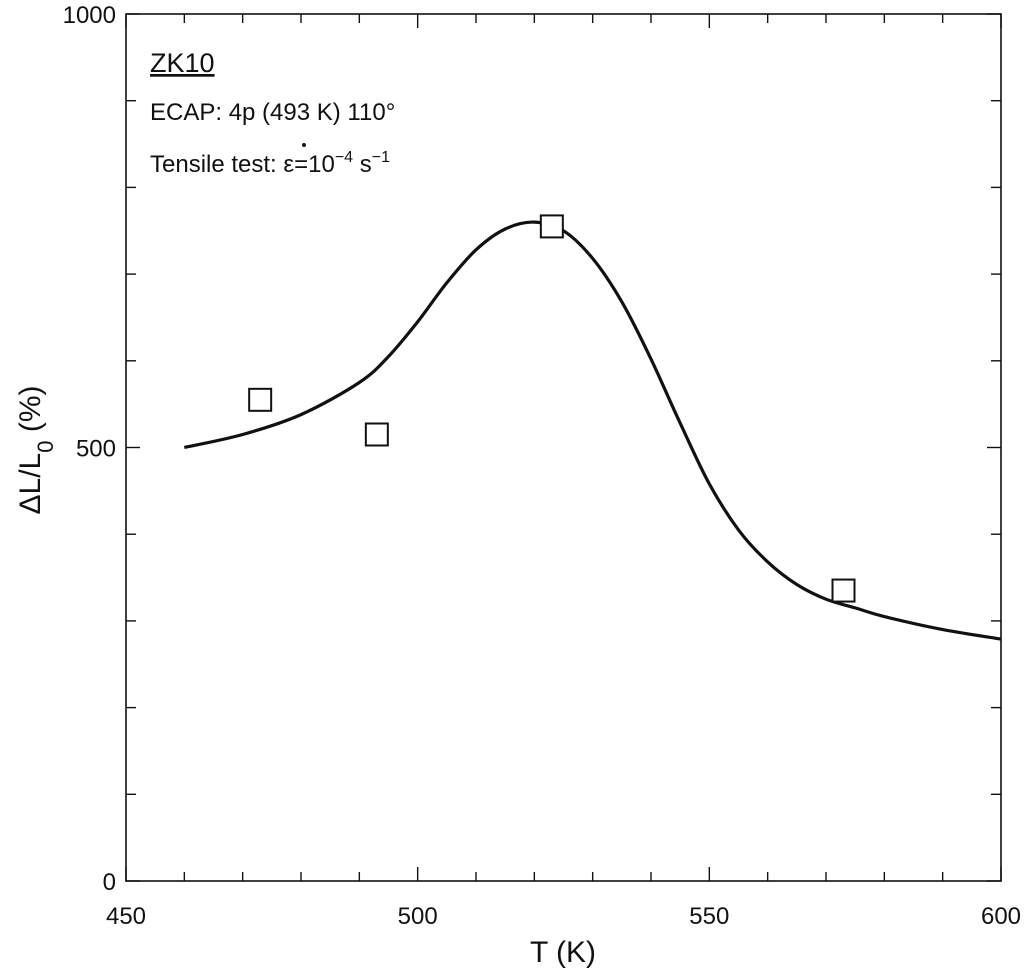  Describe the element at coordinates (36, 450) in the screenshot. I see `y-axis-title: ΔL/L0 (%)` at that location.